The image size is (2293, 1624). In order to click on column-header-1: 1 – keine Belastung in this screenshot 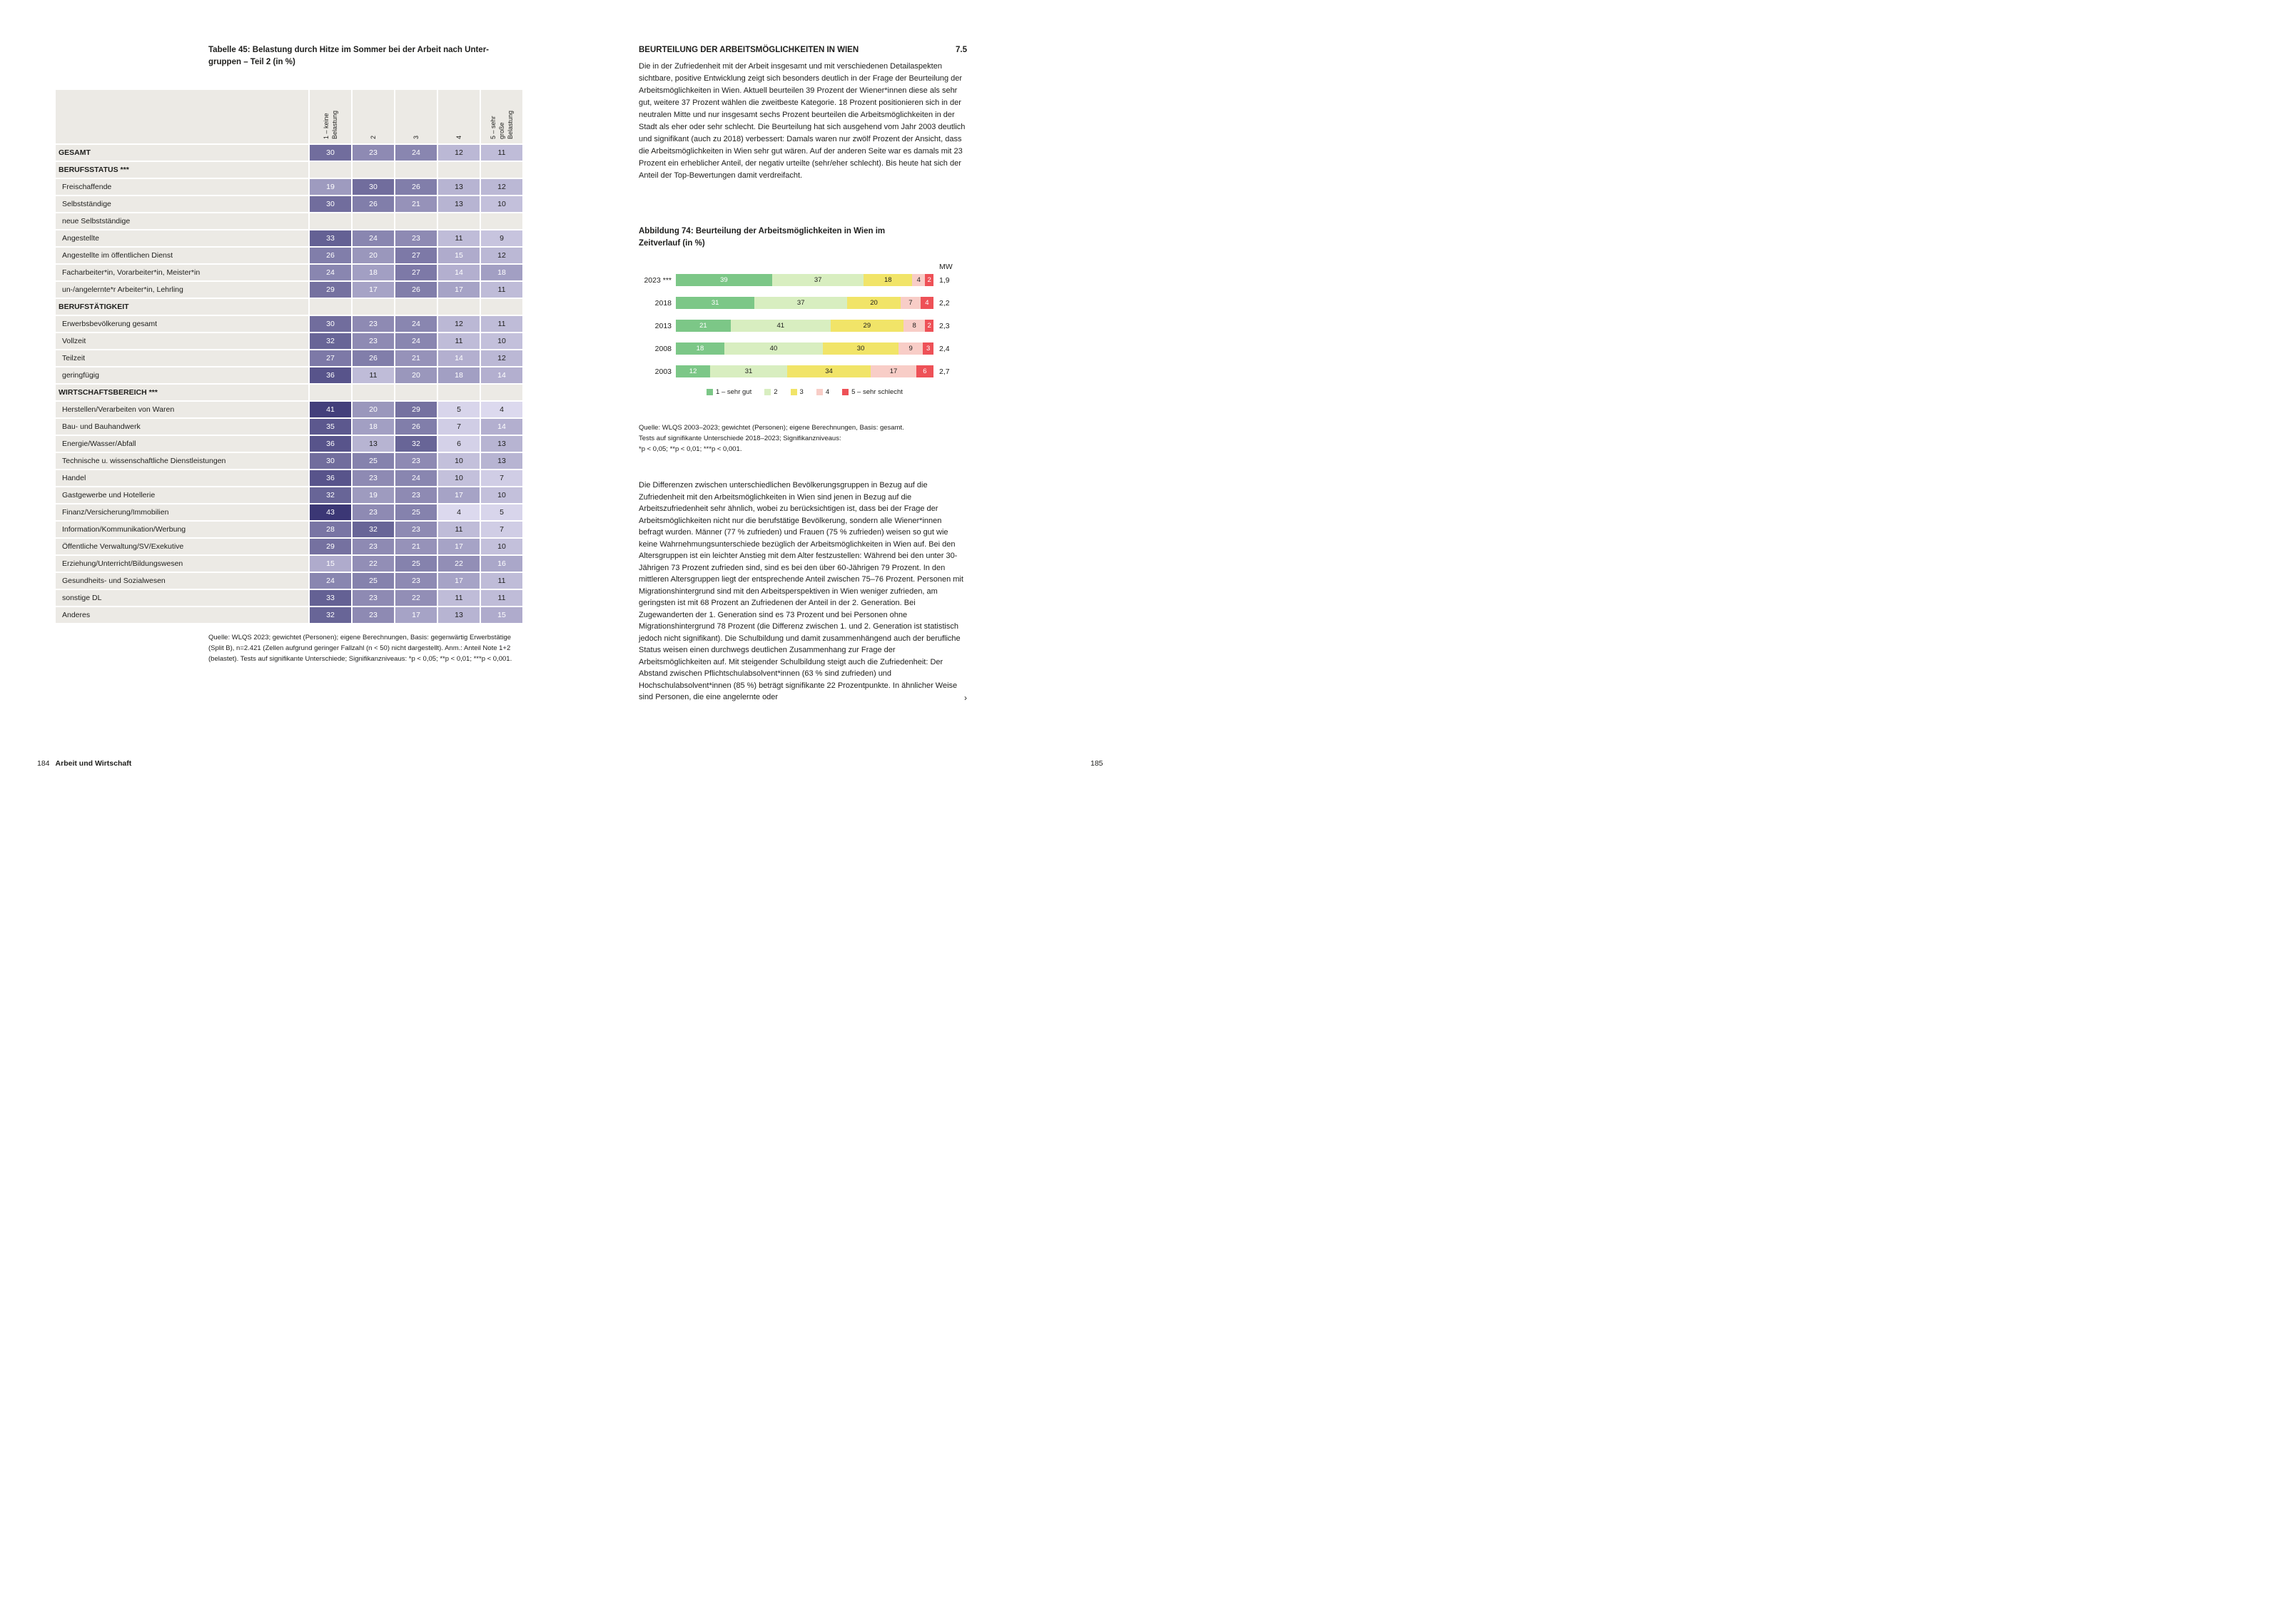, I will do `click(331, 116)`.